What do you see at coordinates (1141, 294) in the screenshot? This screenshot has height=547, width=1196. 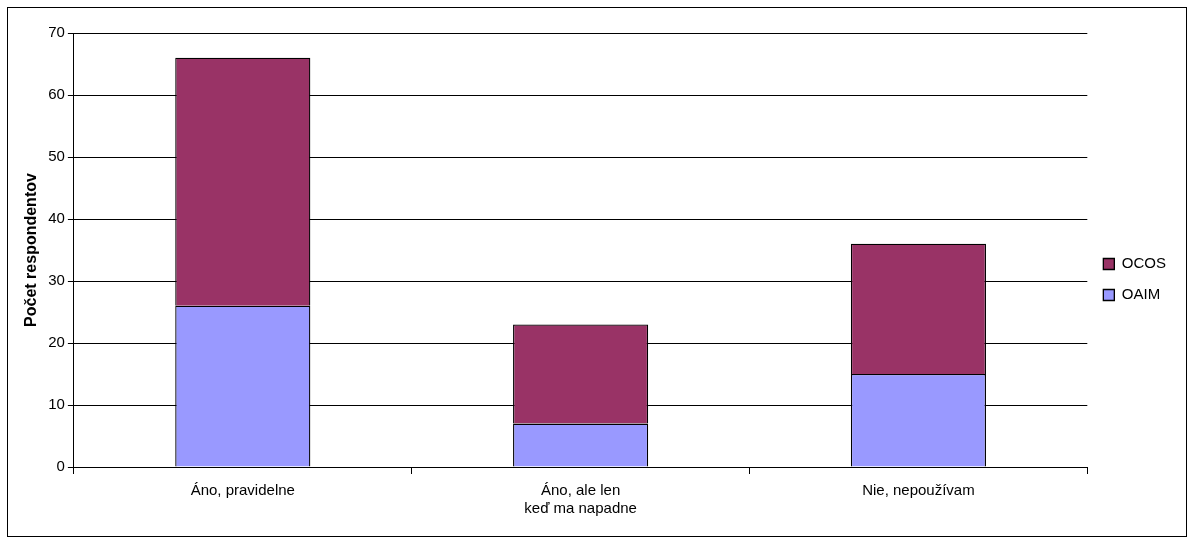 I see `legend-label: OAIM` at bounding box center [1141, 294].